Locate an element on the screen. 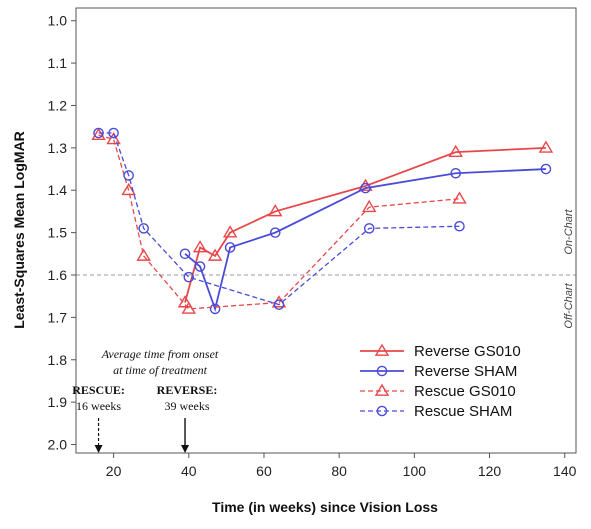 The image size is (591, 529). off-chart-label: Off-Chart is located at coordinates (569, 305).